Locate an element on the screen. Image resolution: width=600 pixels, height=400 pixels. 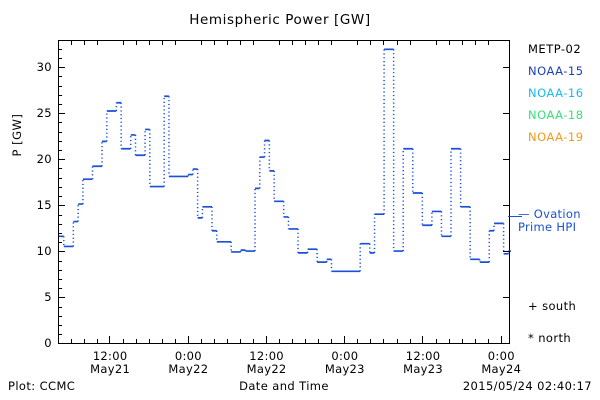
x-tick-label: 0:00 May24 is located at coordinates (501, 362).